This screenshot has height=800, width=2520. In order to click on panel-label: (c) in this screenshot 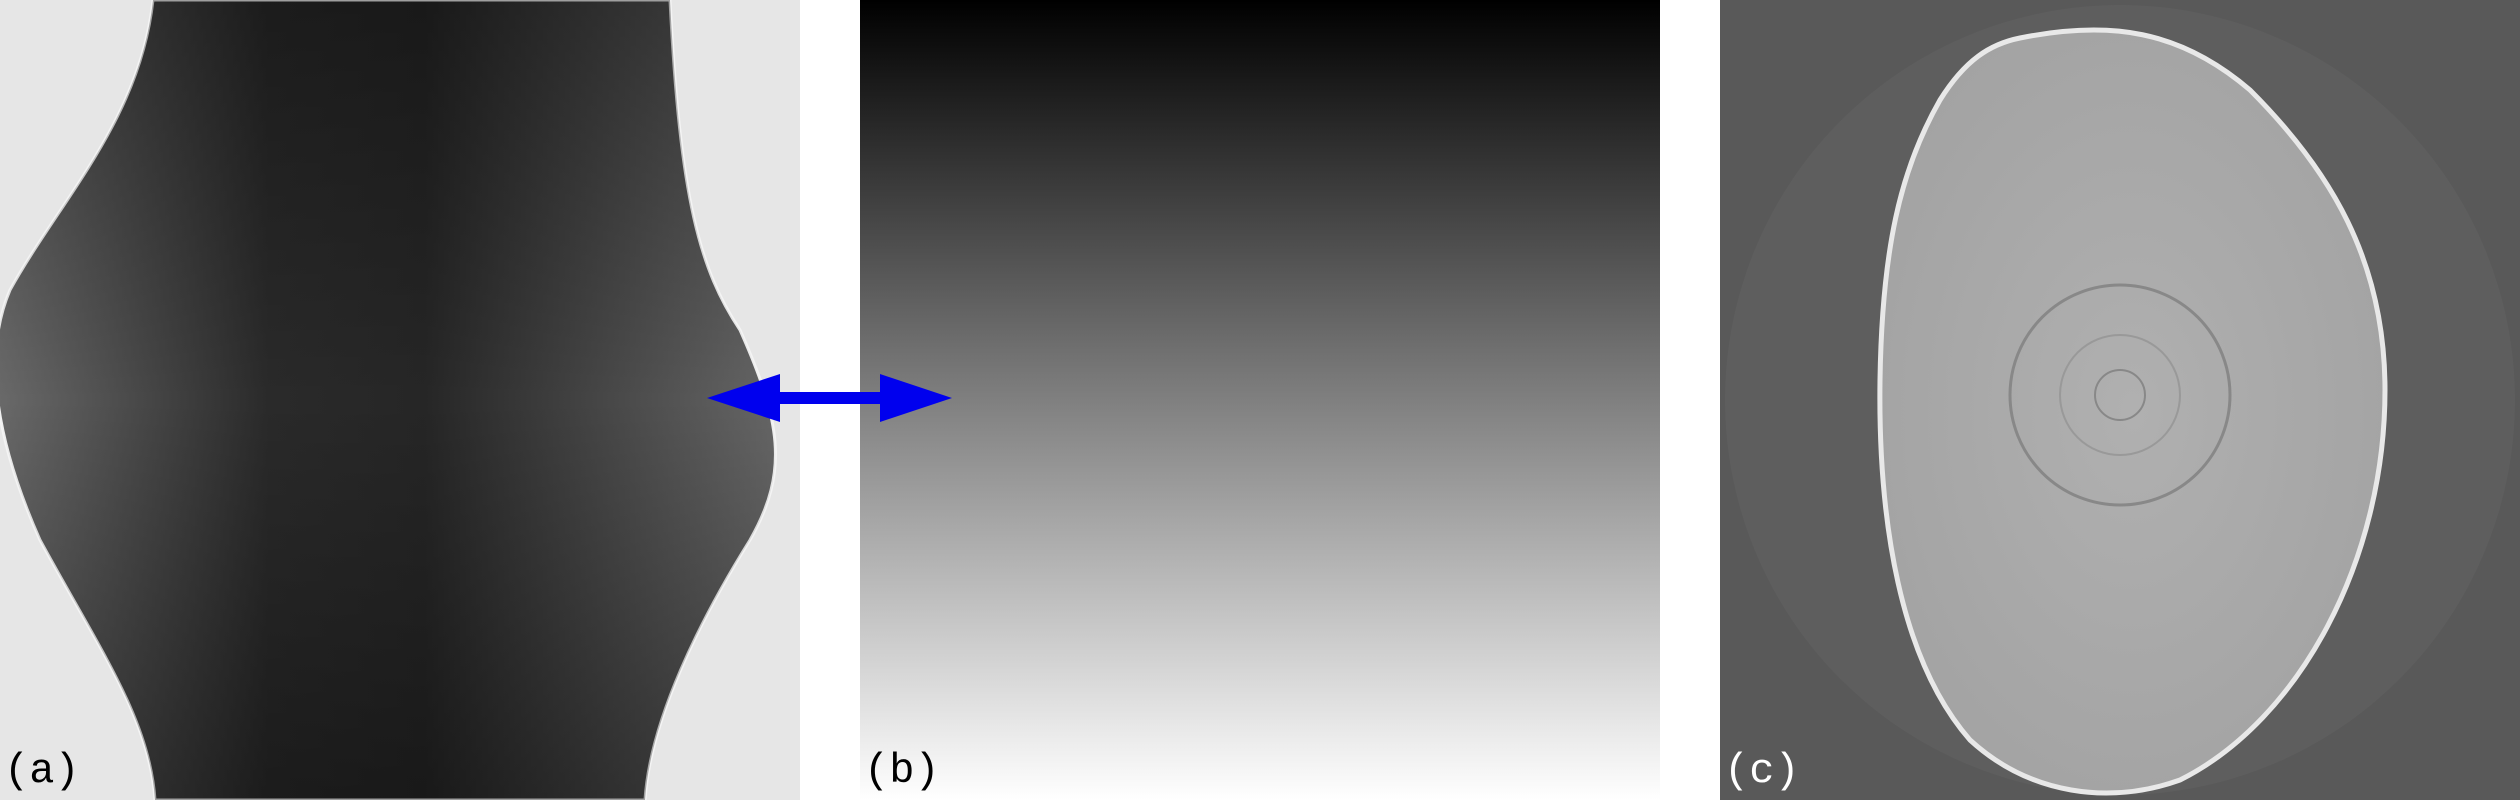, I will do `click(1762, 771)`.